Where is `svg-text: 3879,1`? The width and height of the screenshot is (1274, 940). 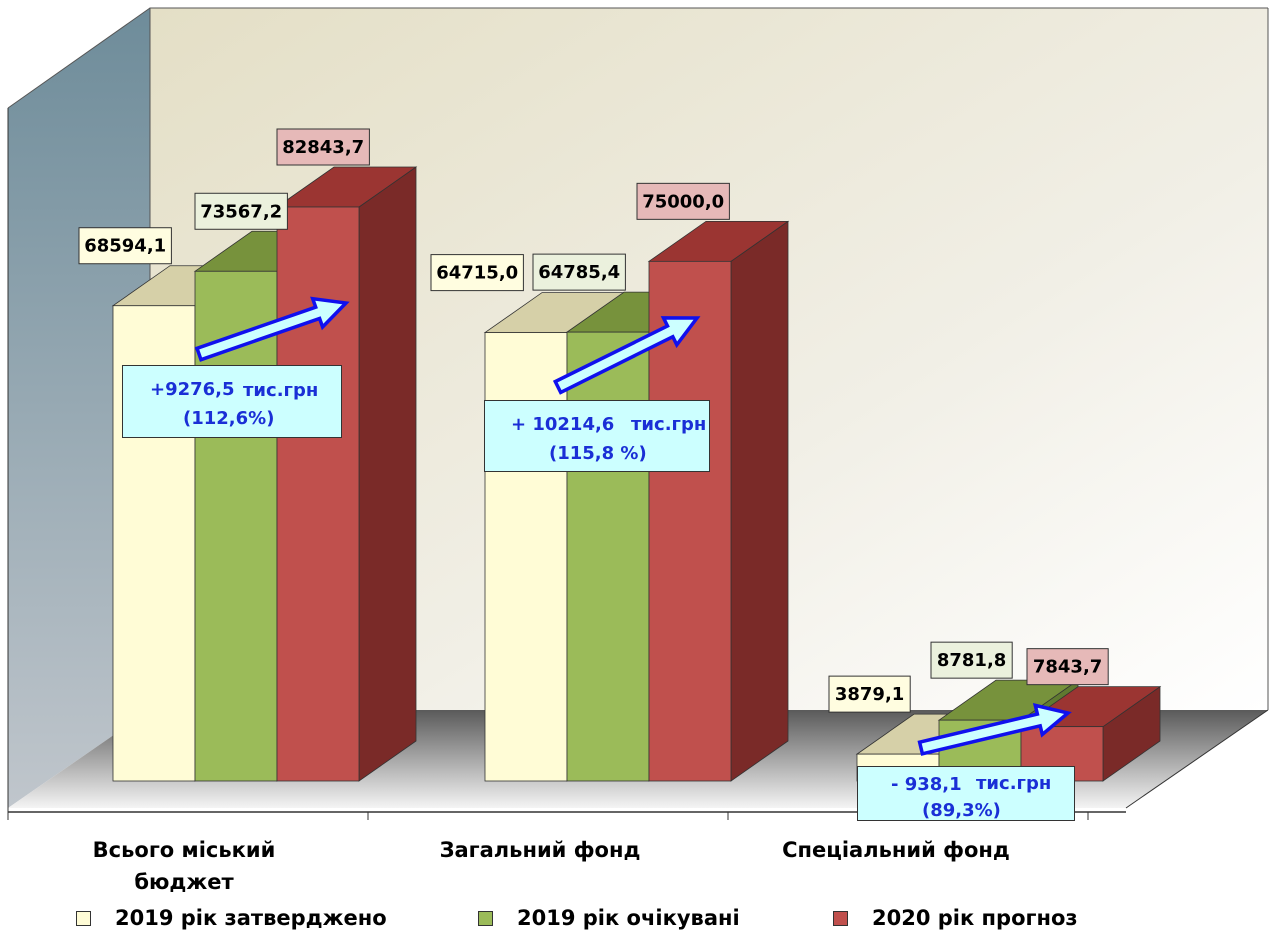
svg-text: 3879,1 is located at coordinates (869, 694).